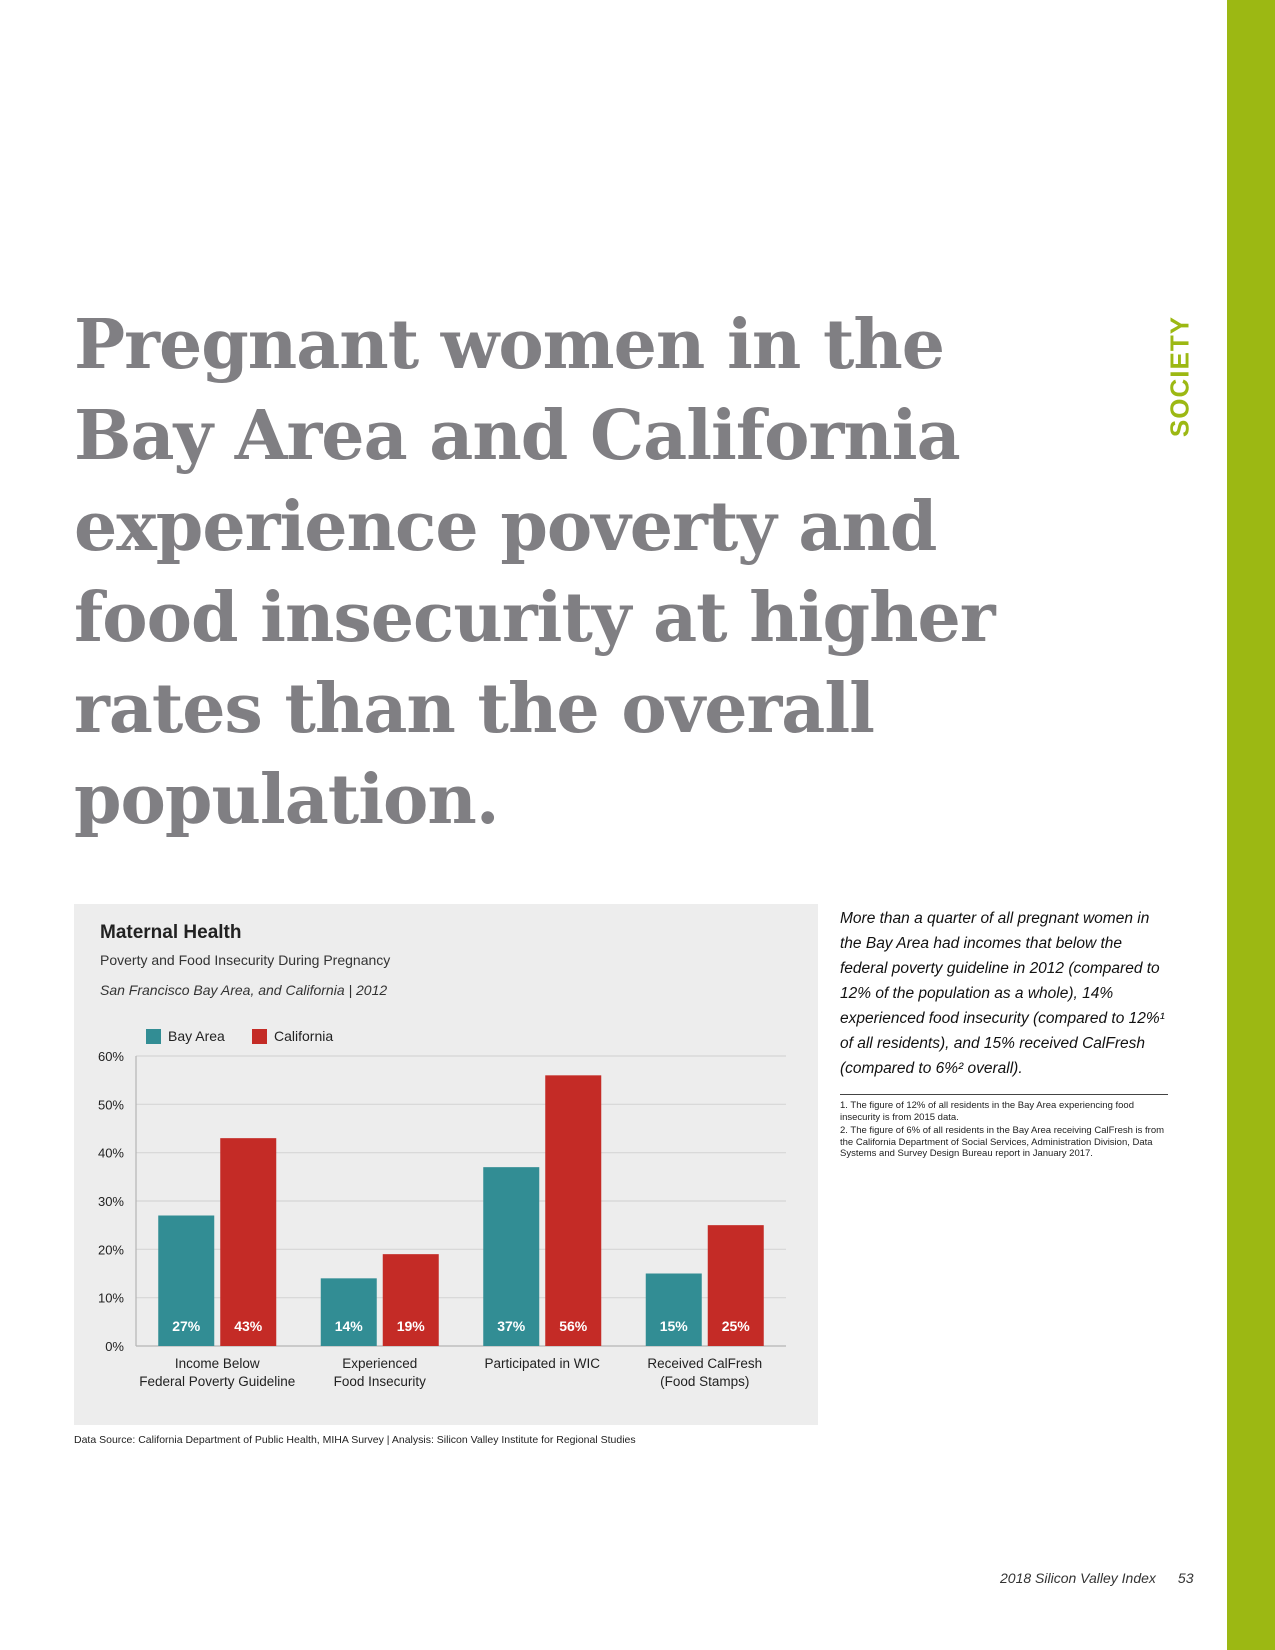  I want to click on legend-label-california: California, so click(304, 1036).